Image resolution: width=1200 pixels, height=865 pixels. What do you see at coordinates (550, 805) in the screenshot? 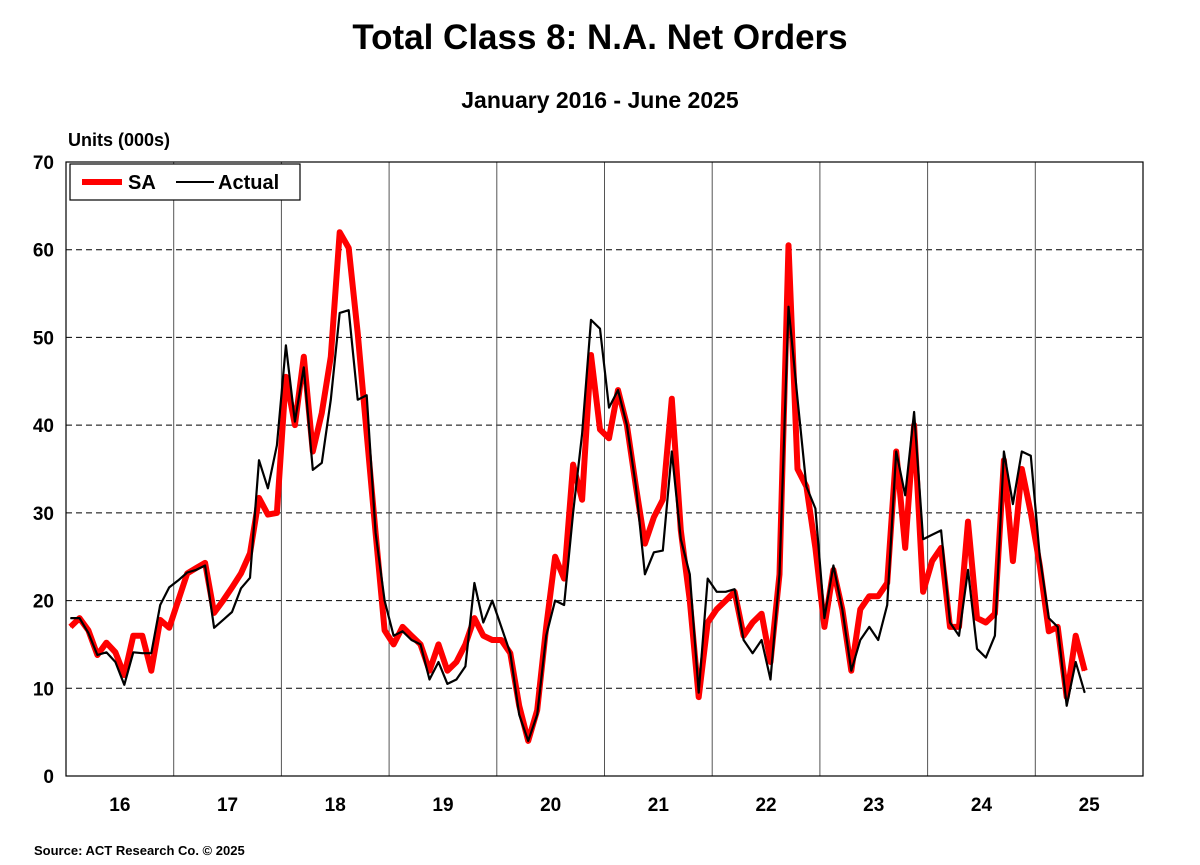
I see `x-tick-label: 20` at bounding box center [550, 805].